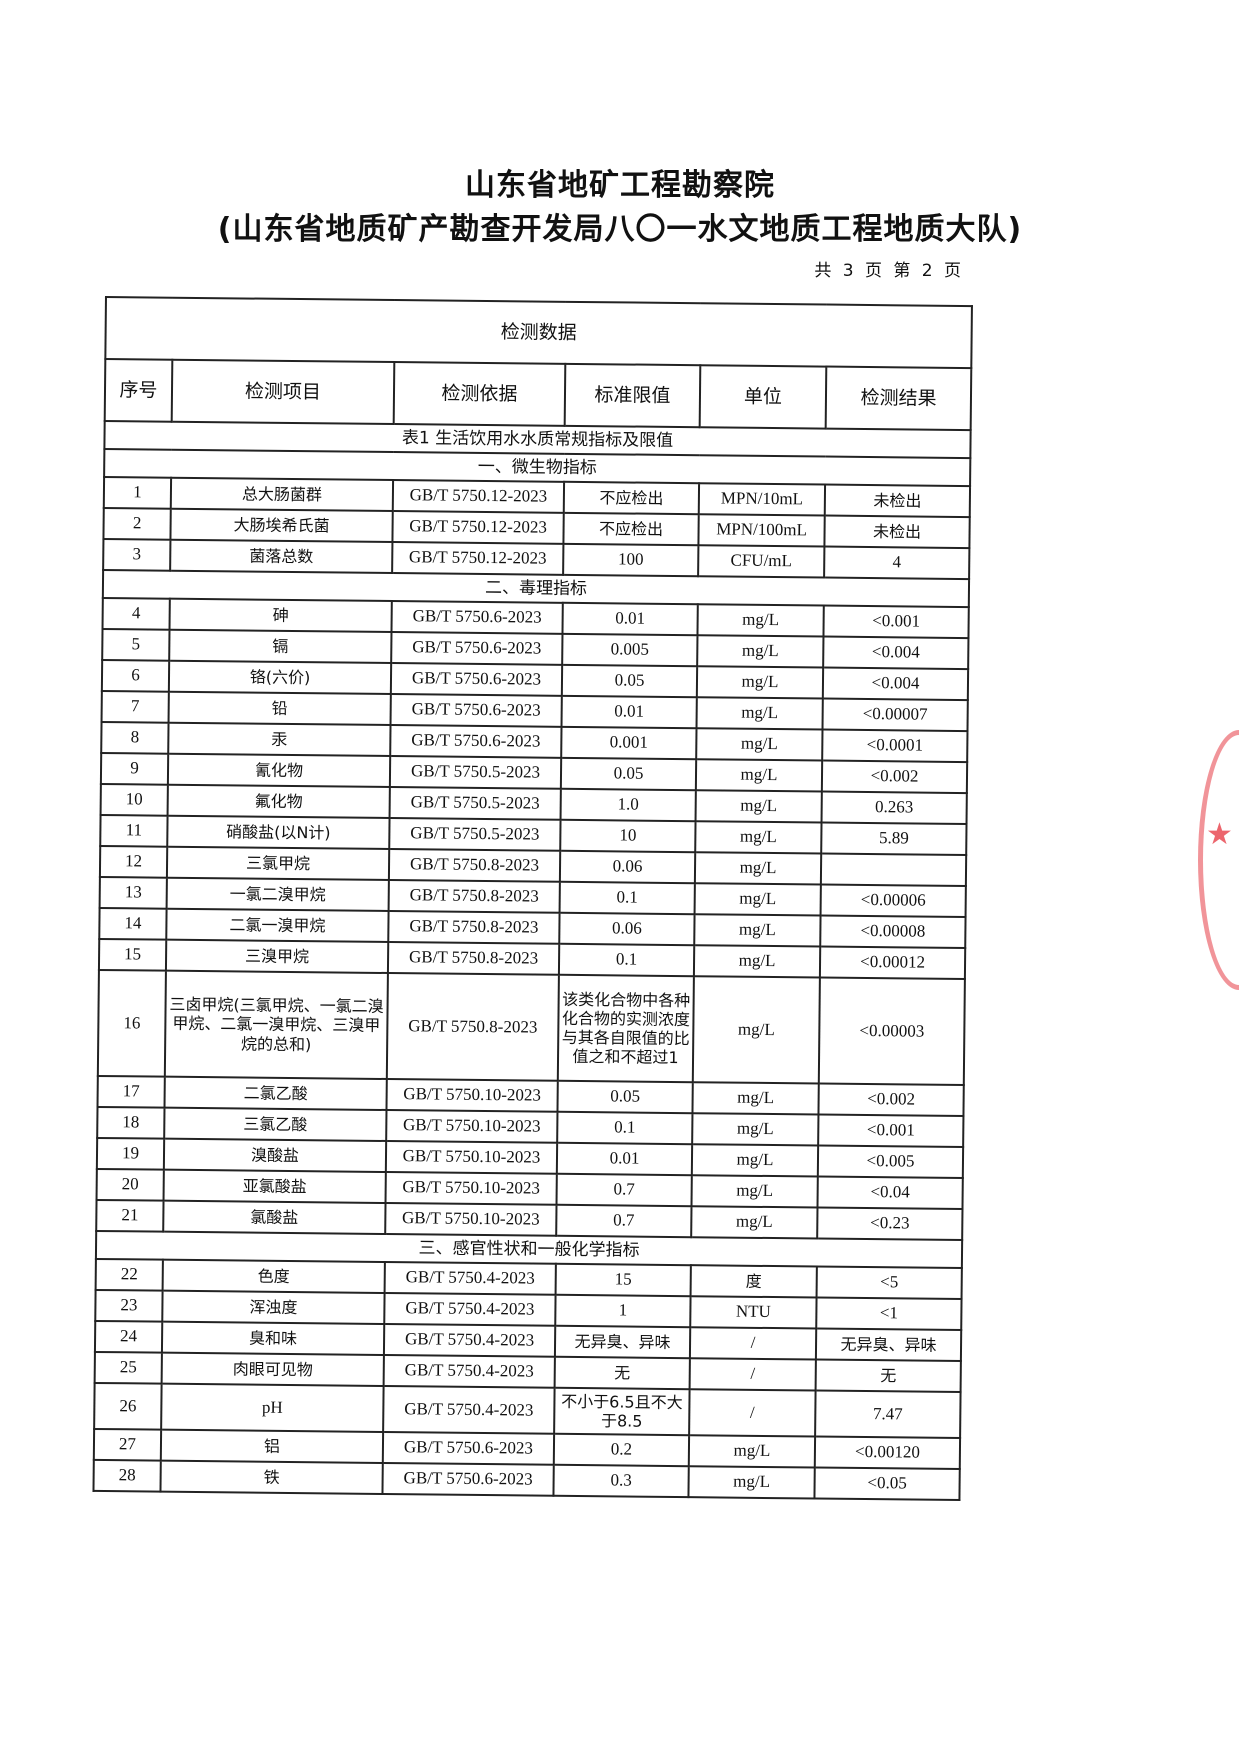  What do you see at coordinates (620, 229) in the screenshot?
I see `org-subtitle: (山东省地质矿产勘查开发局八〇一水文地质工程地质大队)` at bounding box center [620, 229].